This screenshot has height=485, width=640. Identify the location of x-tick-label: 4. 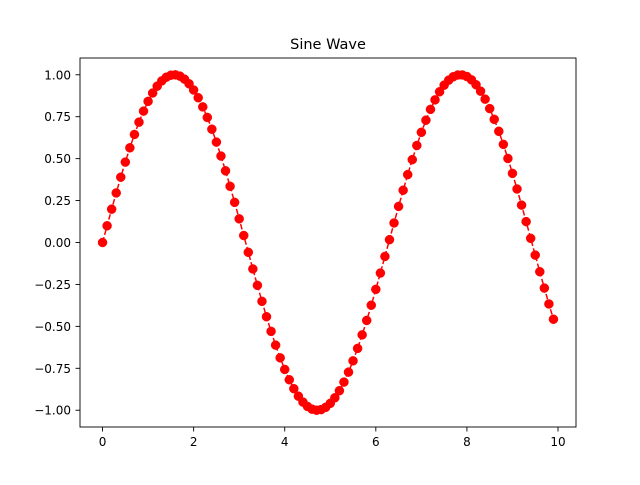
(285, 442).